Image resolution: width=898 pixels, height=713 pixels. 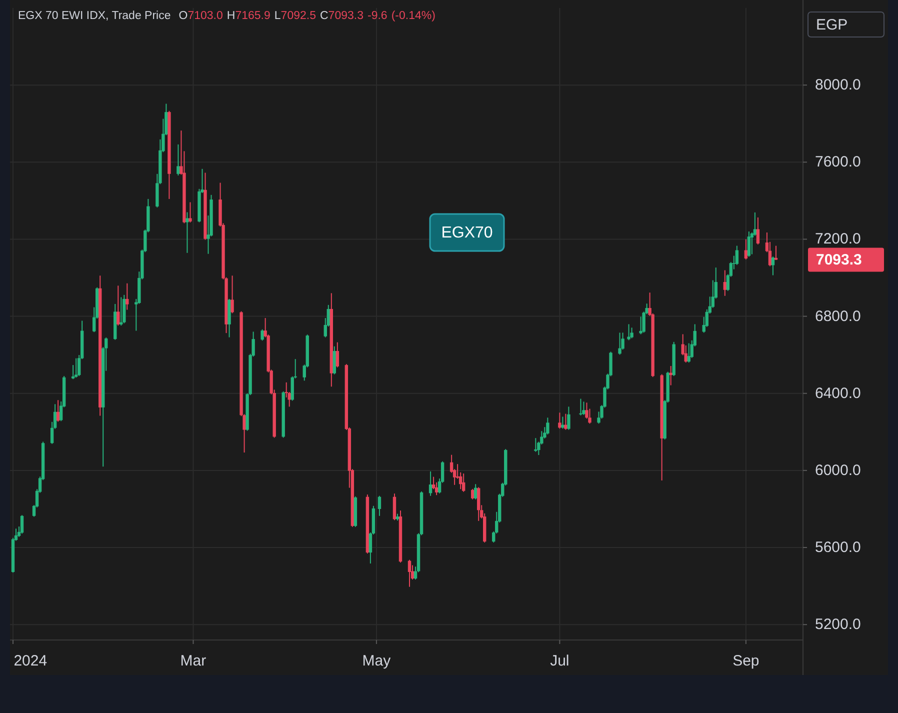 I want to click on text: EGP, so click(x=832, y=25).